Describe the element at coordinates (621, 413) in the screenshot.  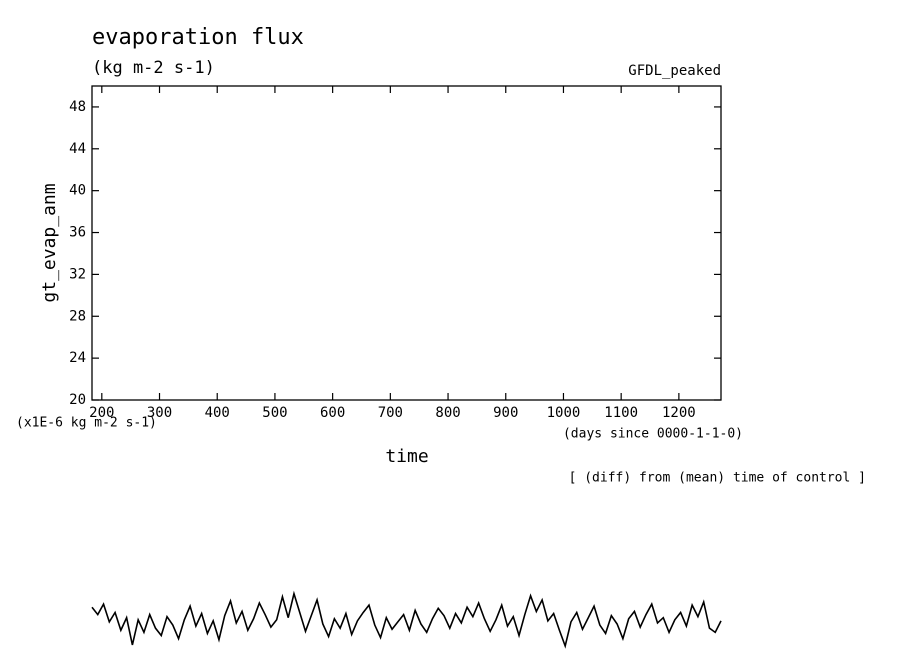
I see `x-tick-label: 1100` at that location.